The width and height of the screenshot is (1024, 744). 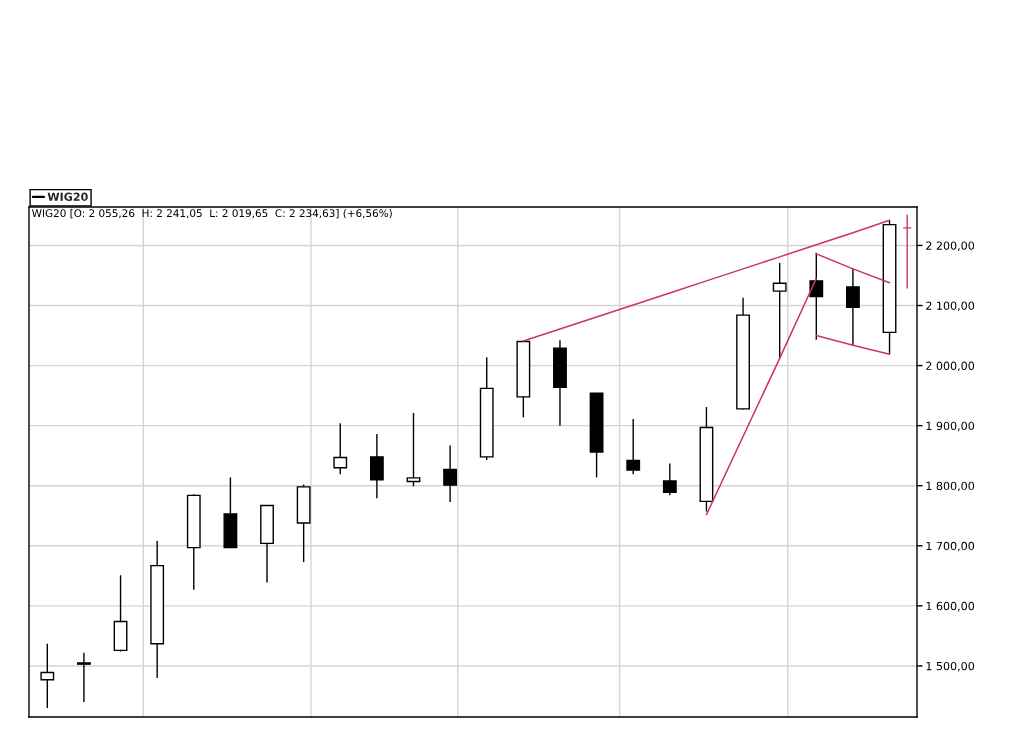 What do you see at coordinates (950, 366) in the screenshot?
I see `y-tick-label: 2 000,00` at bounding box center [950, 366].